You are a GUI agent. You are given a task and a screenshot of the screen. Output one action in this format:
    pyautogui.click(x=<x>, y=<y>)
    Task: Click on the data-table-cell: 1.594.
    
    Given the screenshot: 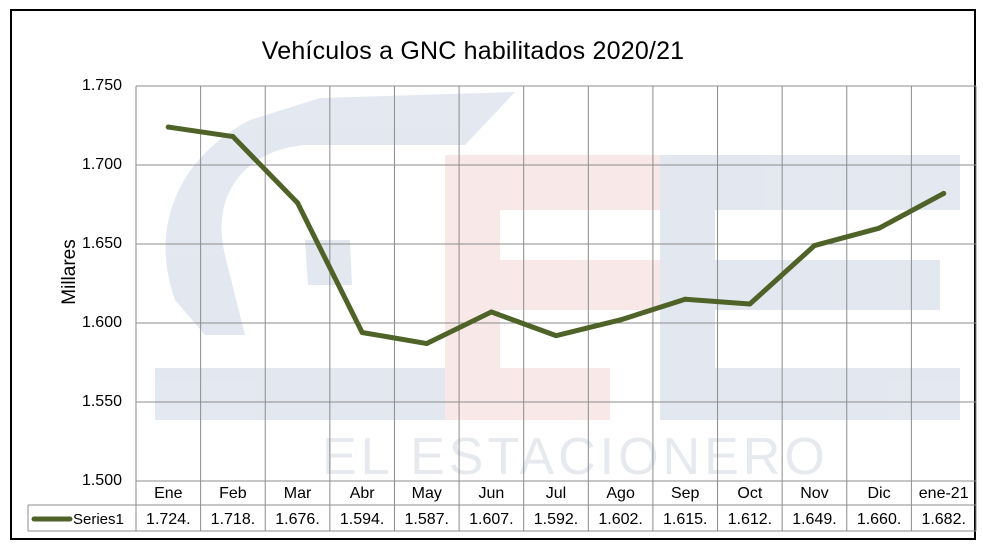 What is the action you would take?
    pyautogui.click(x=362, y=519)
    